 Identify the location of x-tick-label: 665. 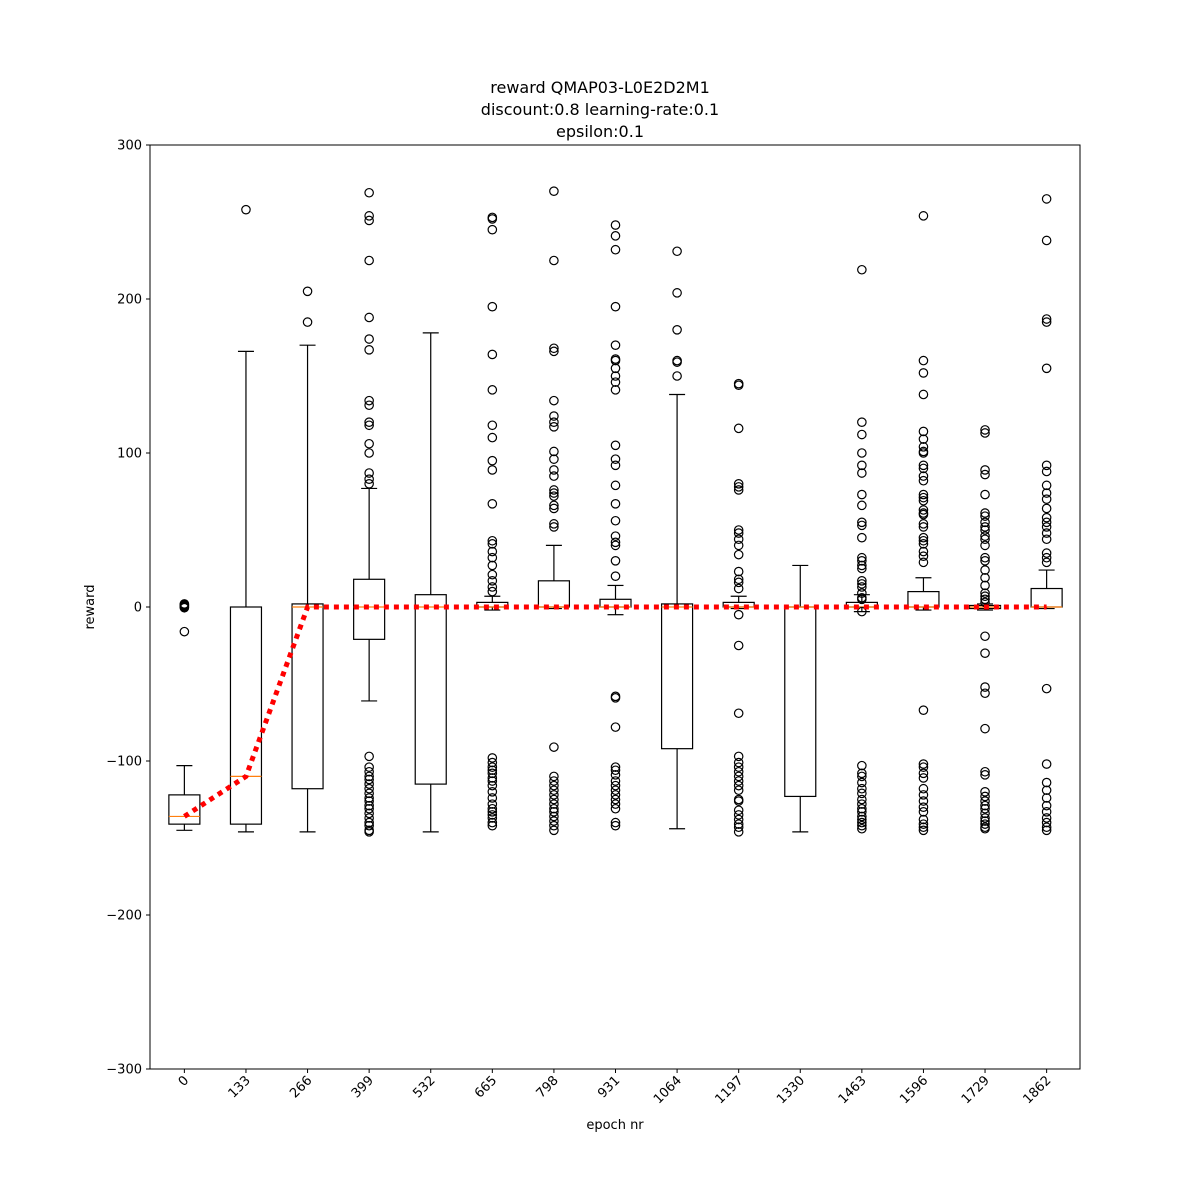
(486, 1087).